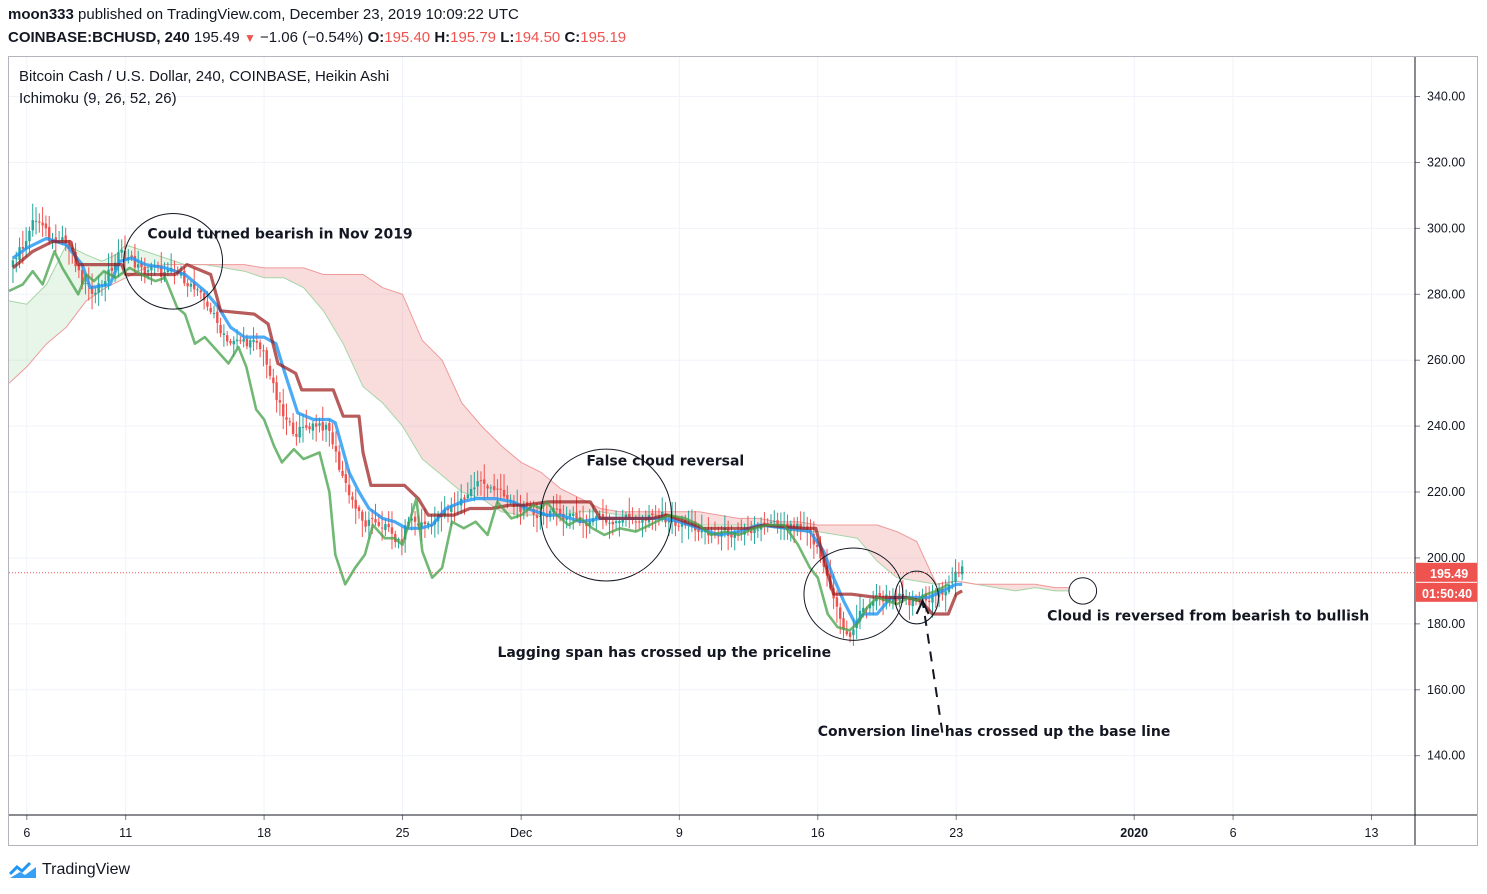 This screenshot has height=894, width=1487. Describe the element at coordinates (264, 833) in the screenshot. I see `x-tick-label: 18` at that location.